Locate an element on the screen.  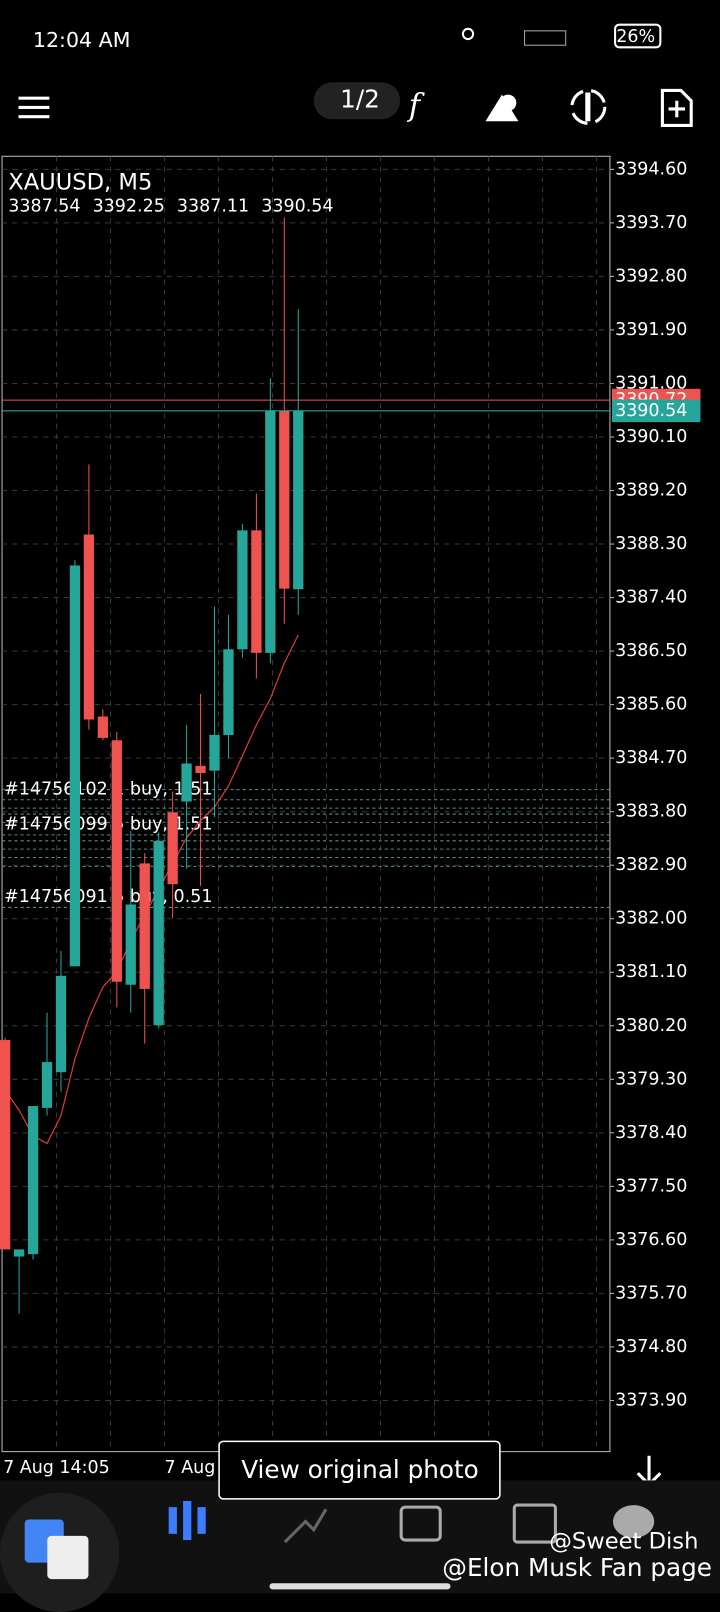
ohlc-readout: 3387.54 3392.25 3387.11 3390.54 is located at coordinates (170, 207).